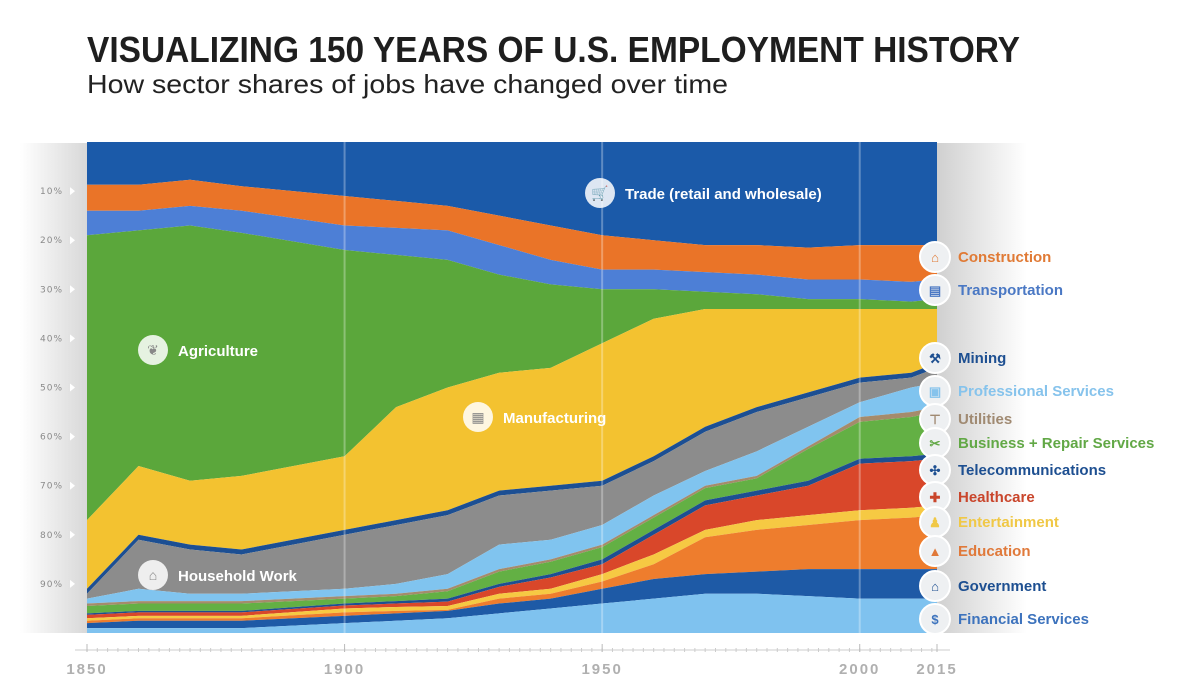 Image resolution: width=1200 pixels, height=693 pixels. I want to click on right-legend-background, so click(982, 388).